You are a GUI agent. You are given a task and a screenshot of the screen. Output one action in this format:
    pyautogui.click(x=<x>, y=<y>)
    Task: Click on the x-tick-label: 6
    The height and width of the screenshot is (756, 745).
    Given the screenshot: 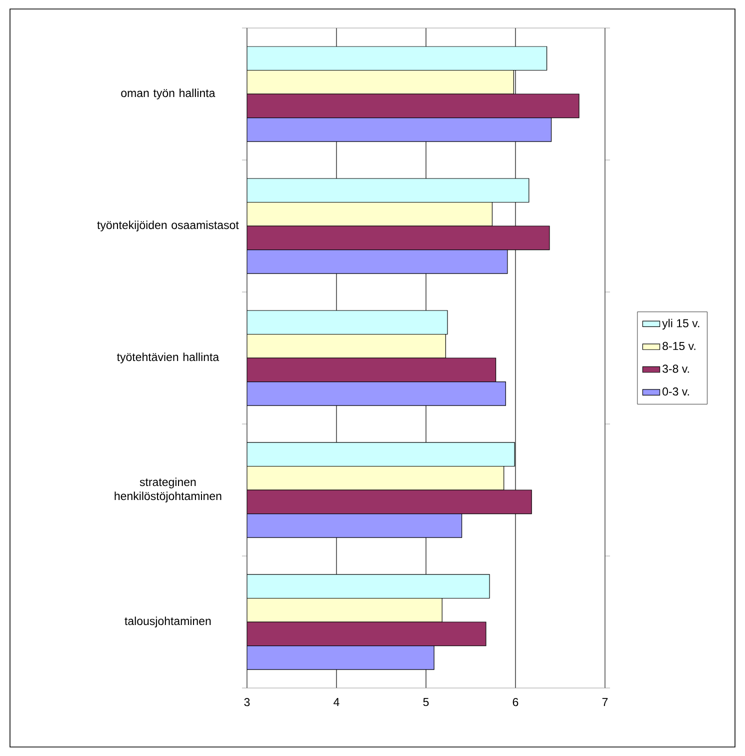 What is the action you would take?
    pyautogui.click(x=515, y=702)
    